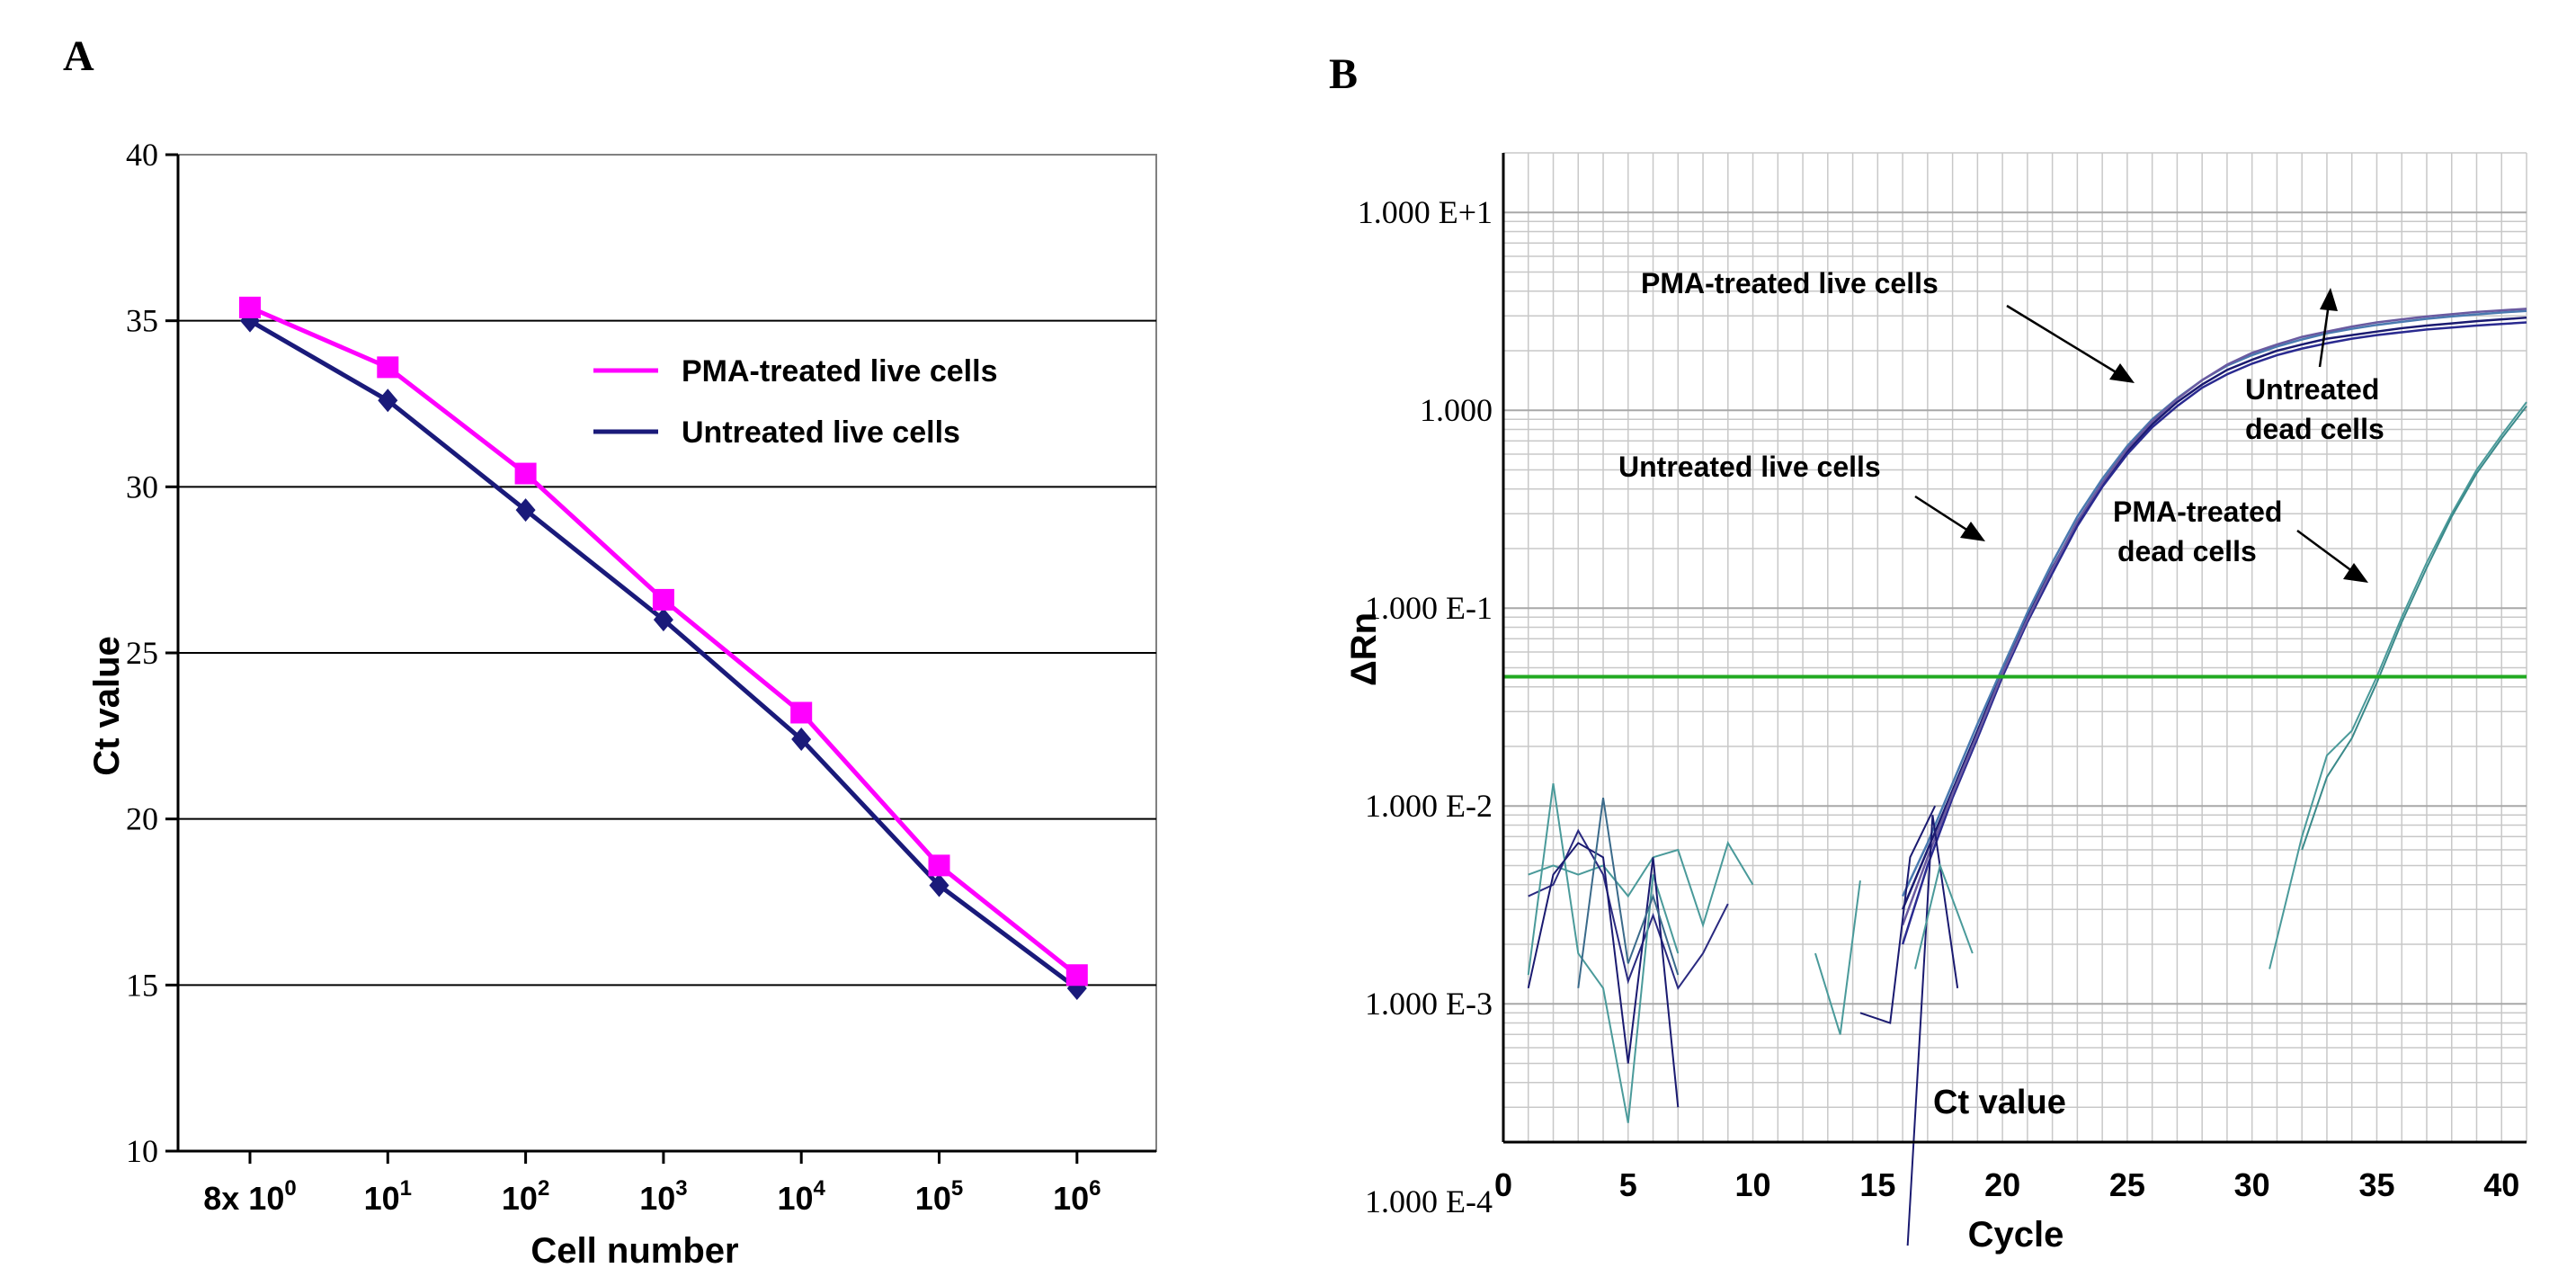 This screenshot has height=1286, width=2576. What do you see at coordinates (840, 371) in the screenshot?
I see `legend-pma-label: PMA-treated live cells` at bounding box center [840, 371].